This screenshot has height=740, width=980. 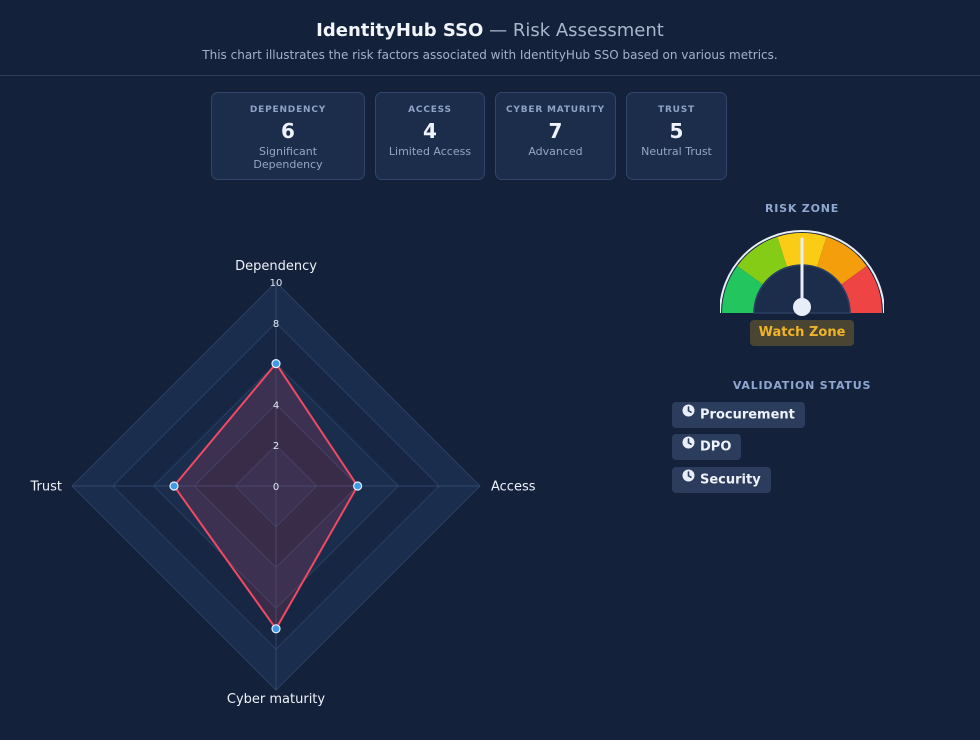 I want to click on metric-card-desc: Limited Access, so click(x=430, y=151).